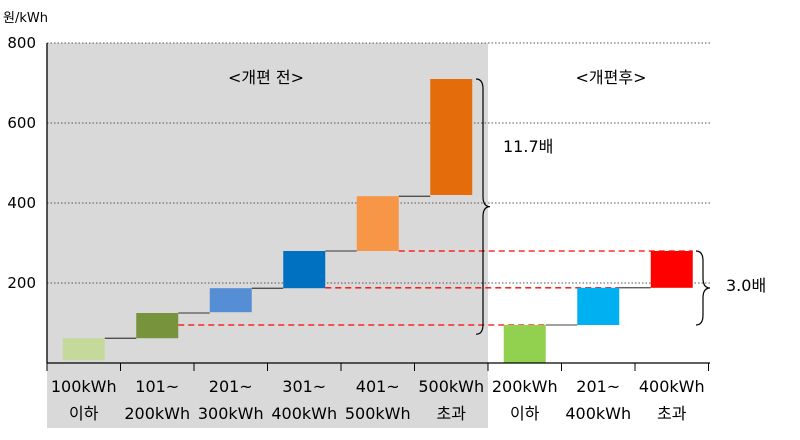 Image resolution: width=800 pixels, height=440 pixels. I want to click on y-axis-unit-label: 원/kWh, so click(25, 18).